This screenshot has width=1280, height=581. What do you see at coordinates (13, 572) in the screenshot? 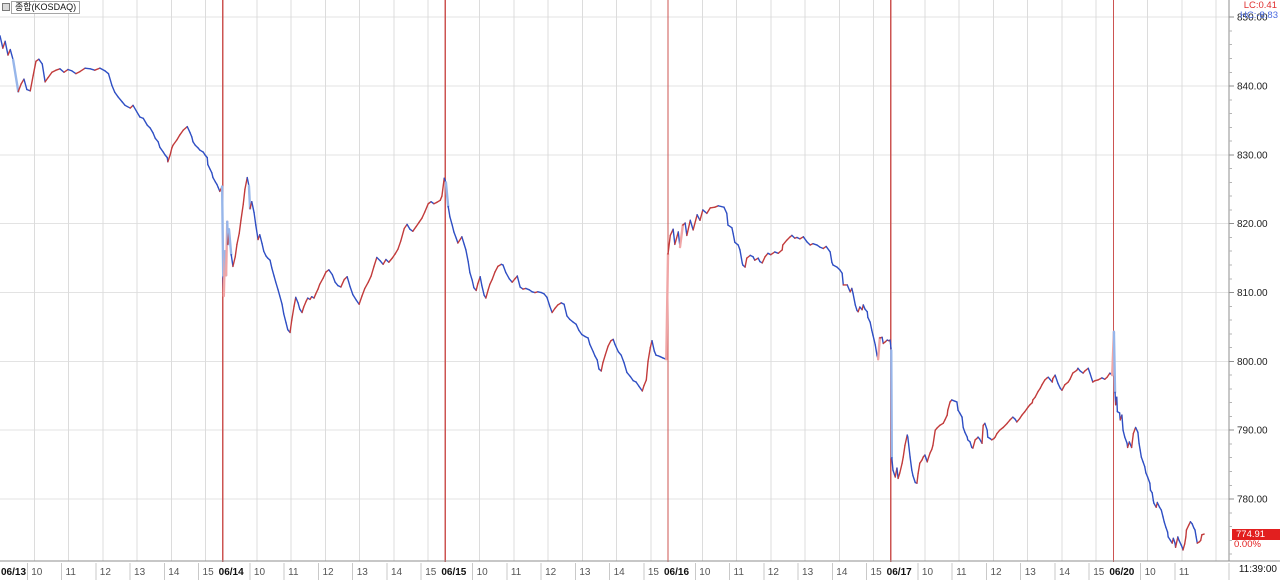
I see `svg-text: 06/13` at bounding box center [13, 572].